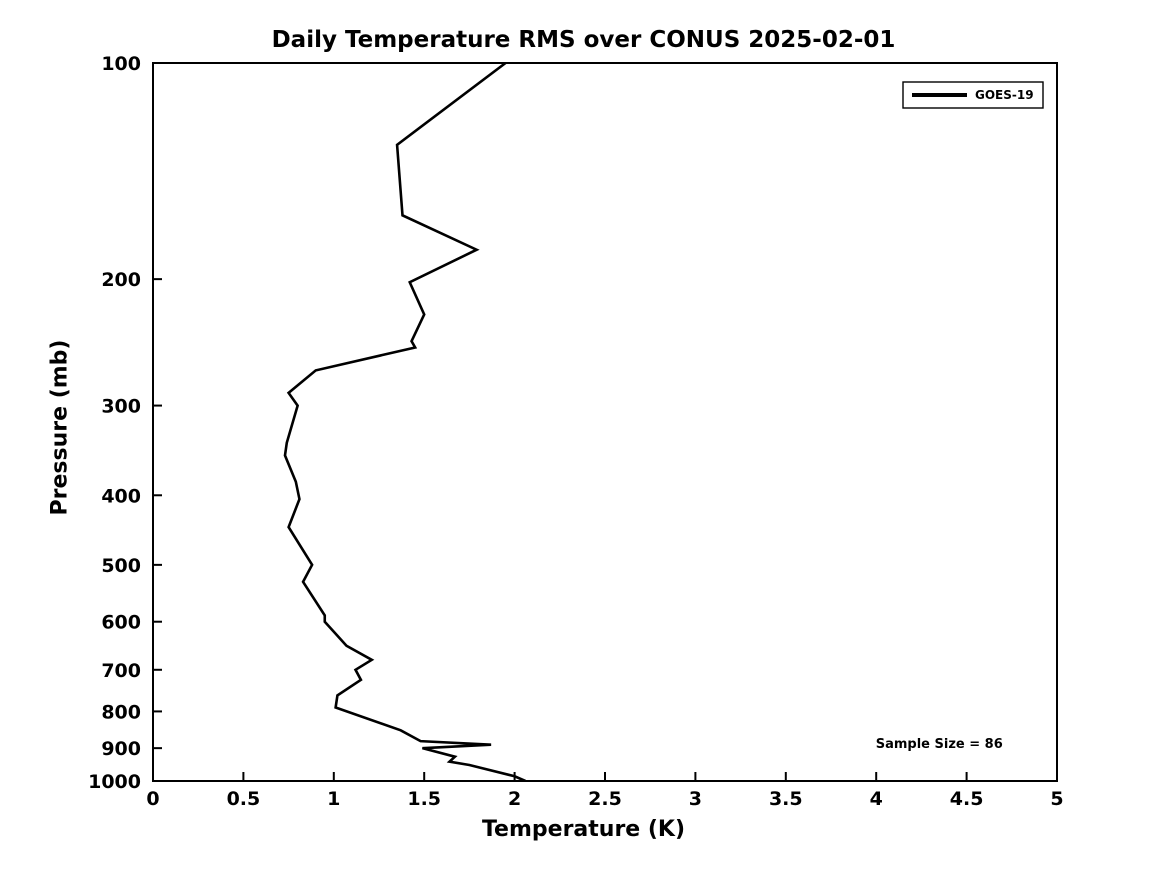  What do you see at coordinates (121, 566) in the screenshot?
I see `y-tick-label: 500` at bounding box center [121, 566].